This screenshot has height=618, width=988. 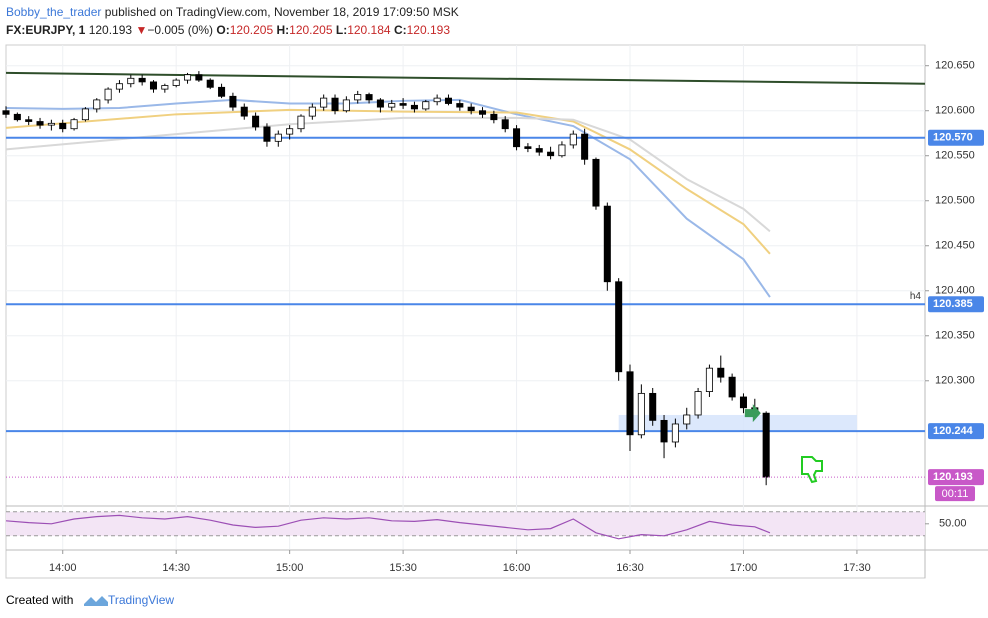 I want to click on y-tick-label: 120.300, so click(x=955, y=381).